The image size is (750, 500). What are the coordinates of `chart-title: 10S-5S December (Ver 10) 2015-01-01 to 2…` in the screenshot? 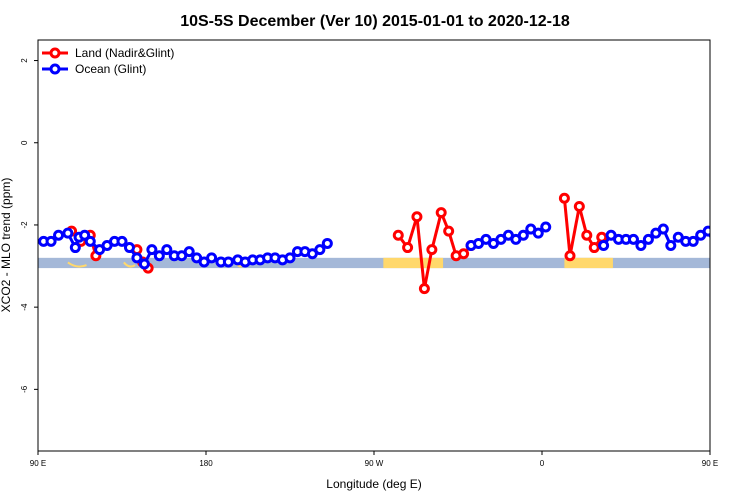 It's located at (375, 21).